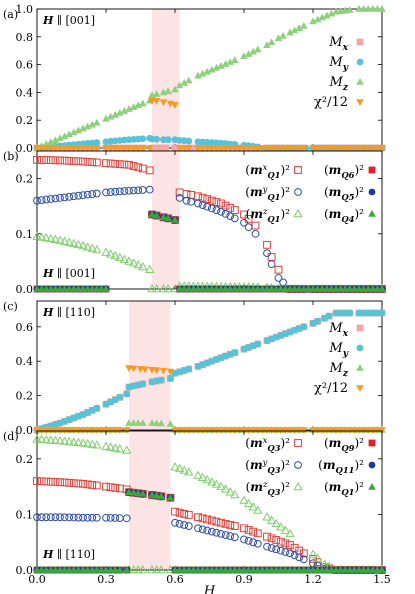 The image size is (415, 594). I want to click on legend-label: Mx, so click(338, 44).